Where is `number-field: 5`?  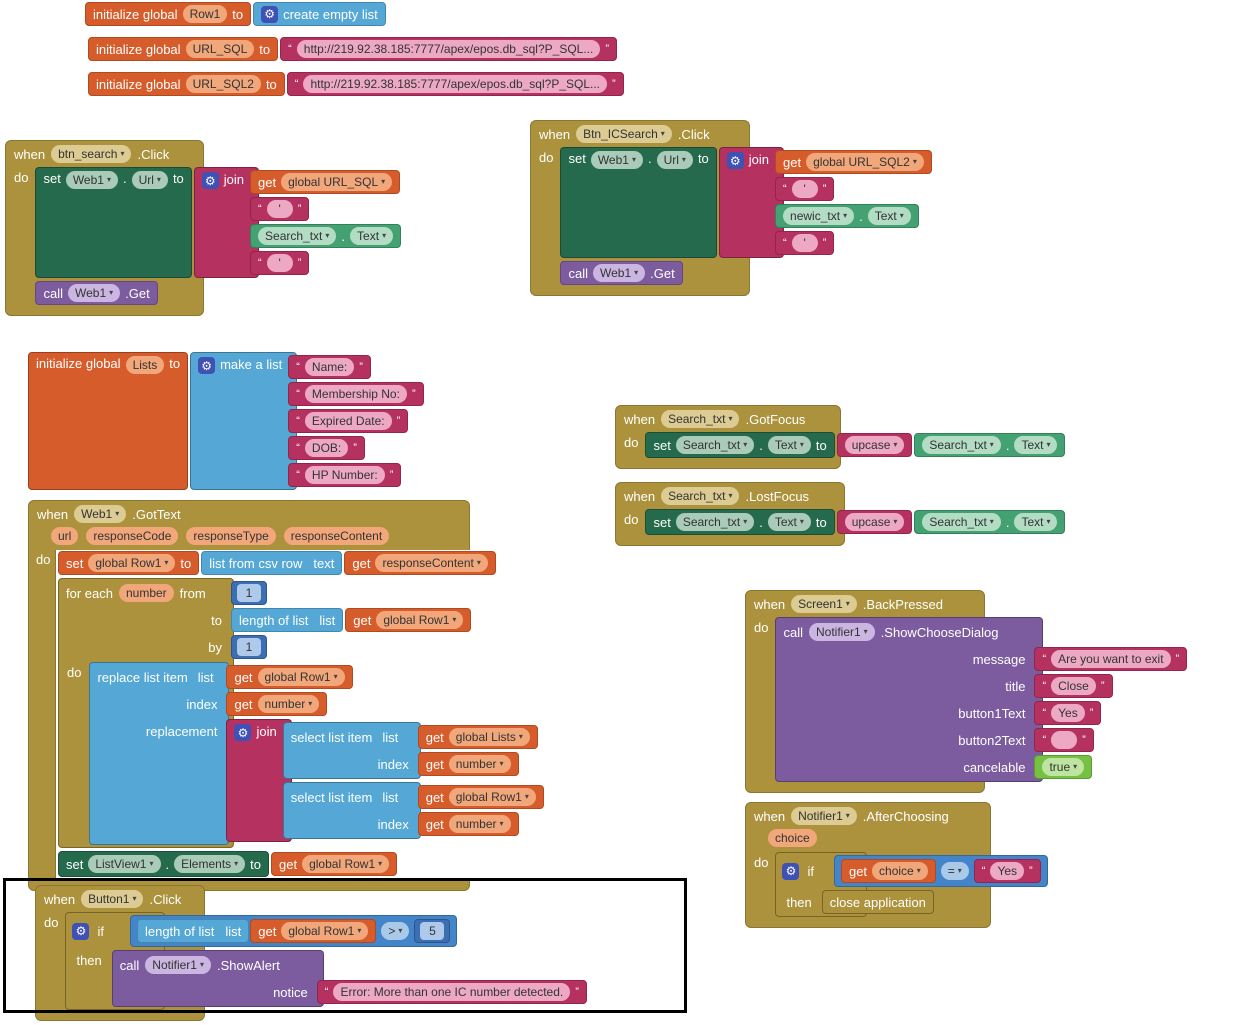
number-field: 5 is located at coordinates (432, 931).